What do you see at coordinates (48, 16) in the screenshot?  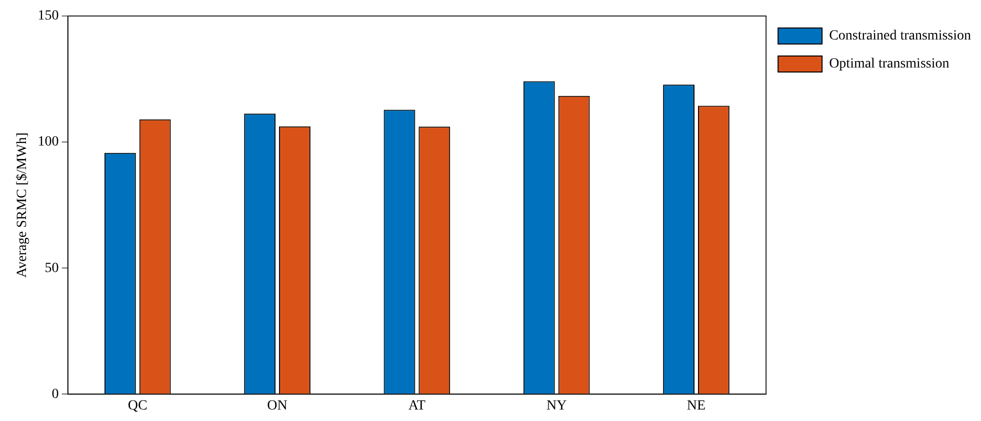 I see `y-tick-label: 150` at bounding box center [48, 16].